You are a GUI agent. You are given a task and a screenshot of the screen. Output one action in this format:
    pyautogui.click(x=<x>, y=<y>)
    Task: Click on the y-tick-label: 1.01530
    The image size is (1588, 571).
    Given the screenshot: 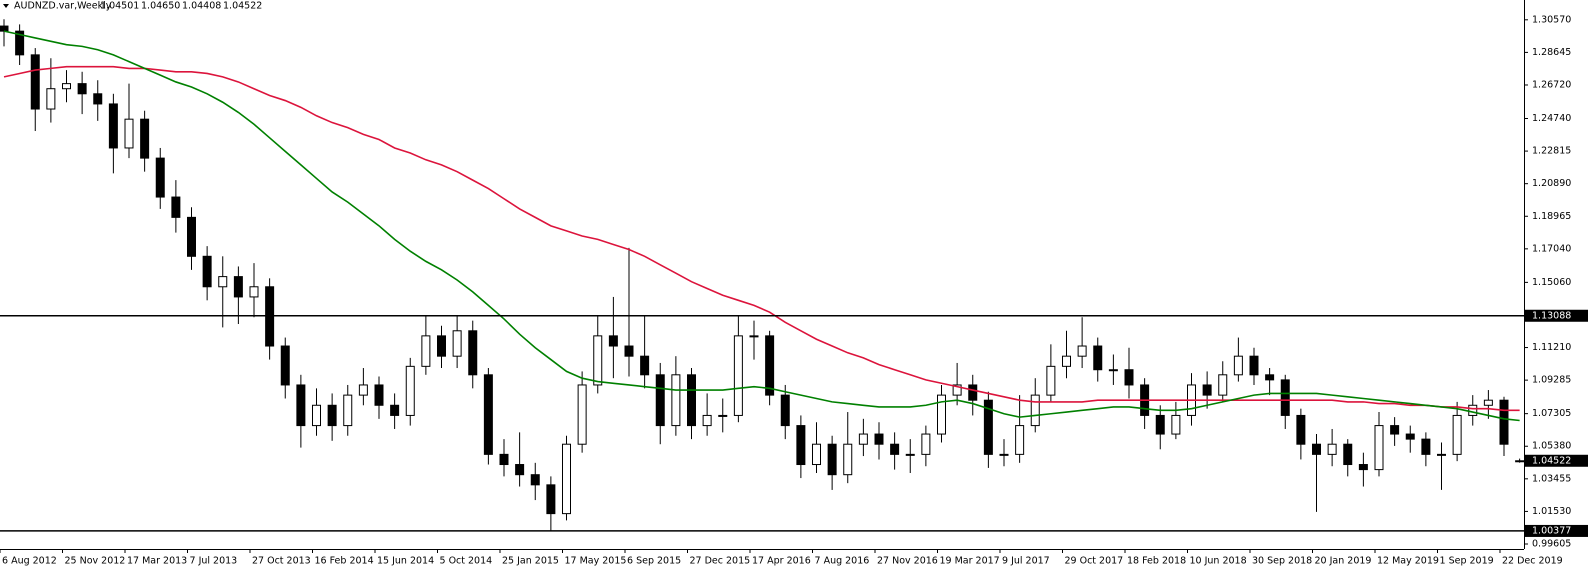 What is the action you would take?
    pyautogui.click(x=1551, y=511)
    